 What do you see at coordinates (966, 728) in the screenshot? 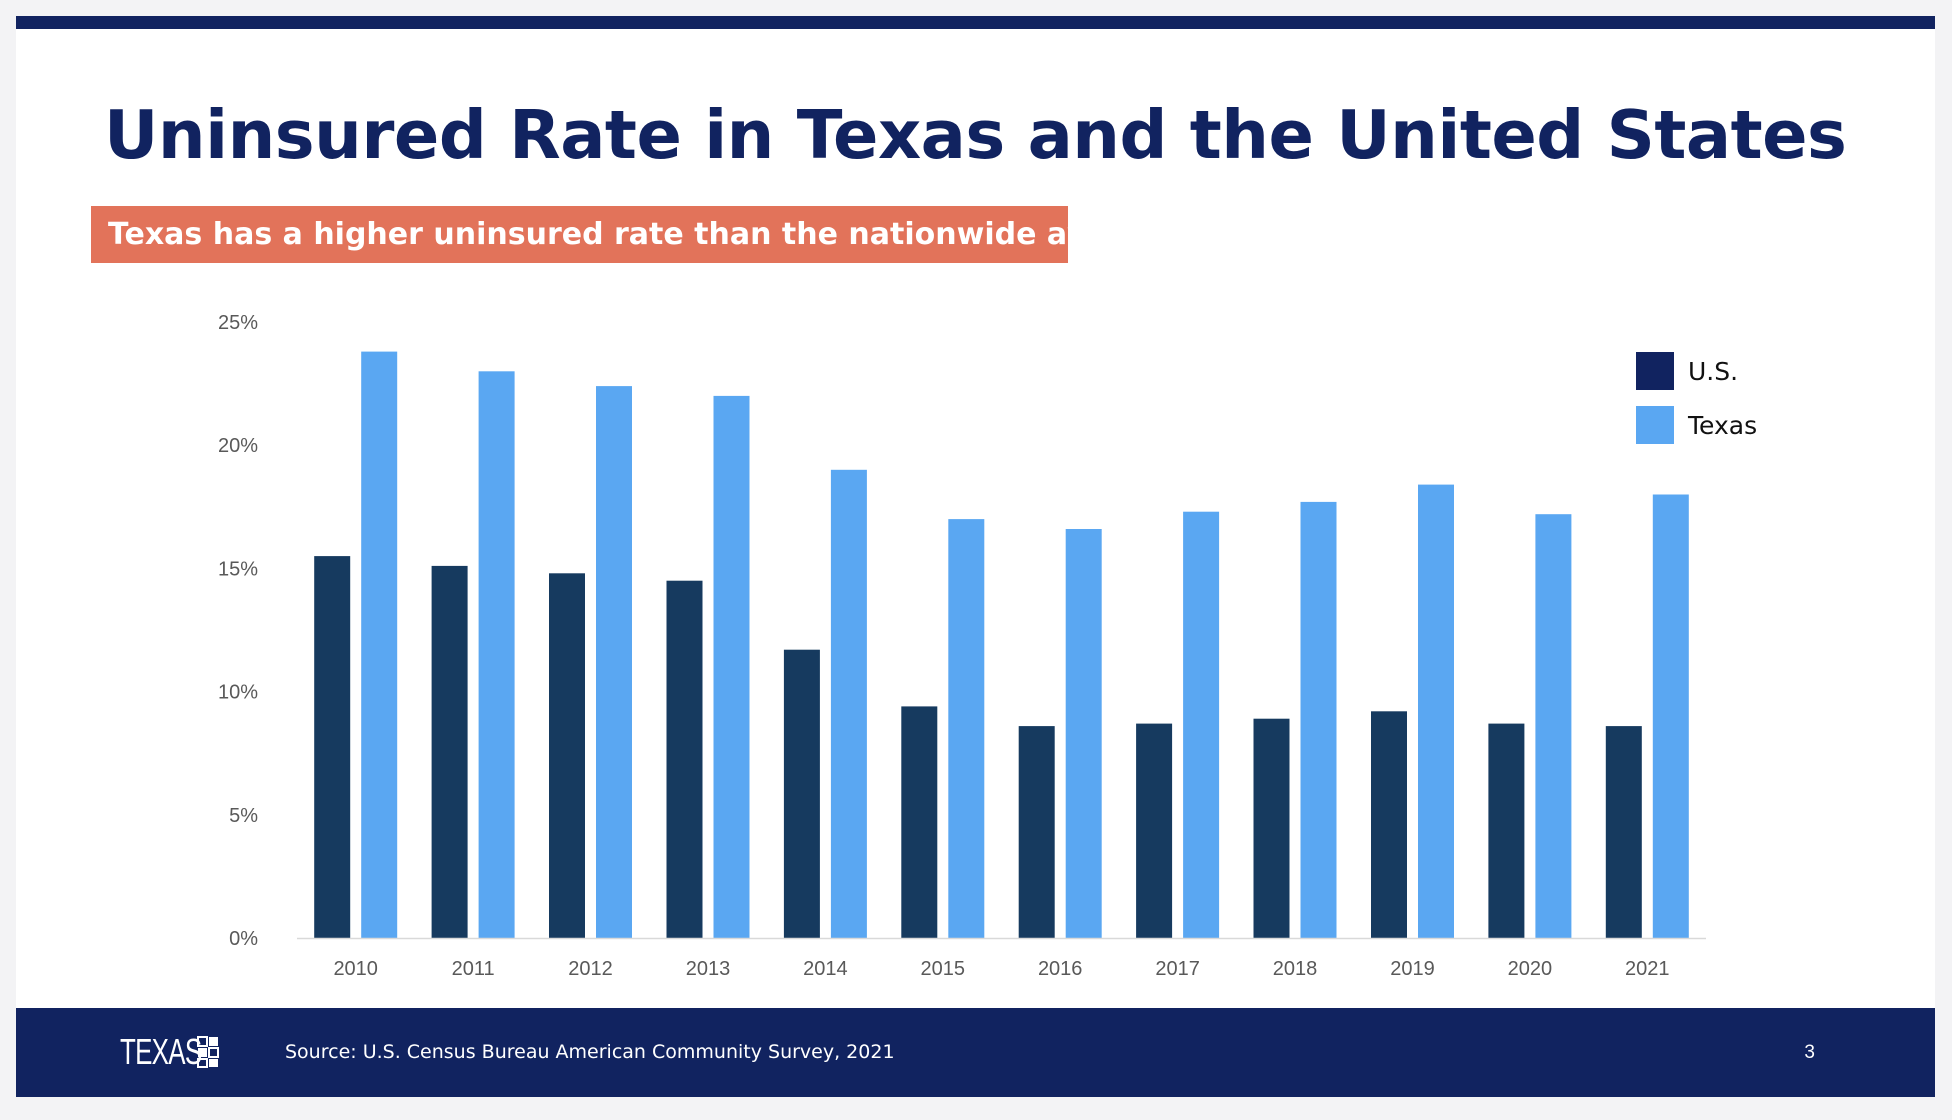
I see `bar-texas-2015` at bounding box center [966, 728].